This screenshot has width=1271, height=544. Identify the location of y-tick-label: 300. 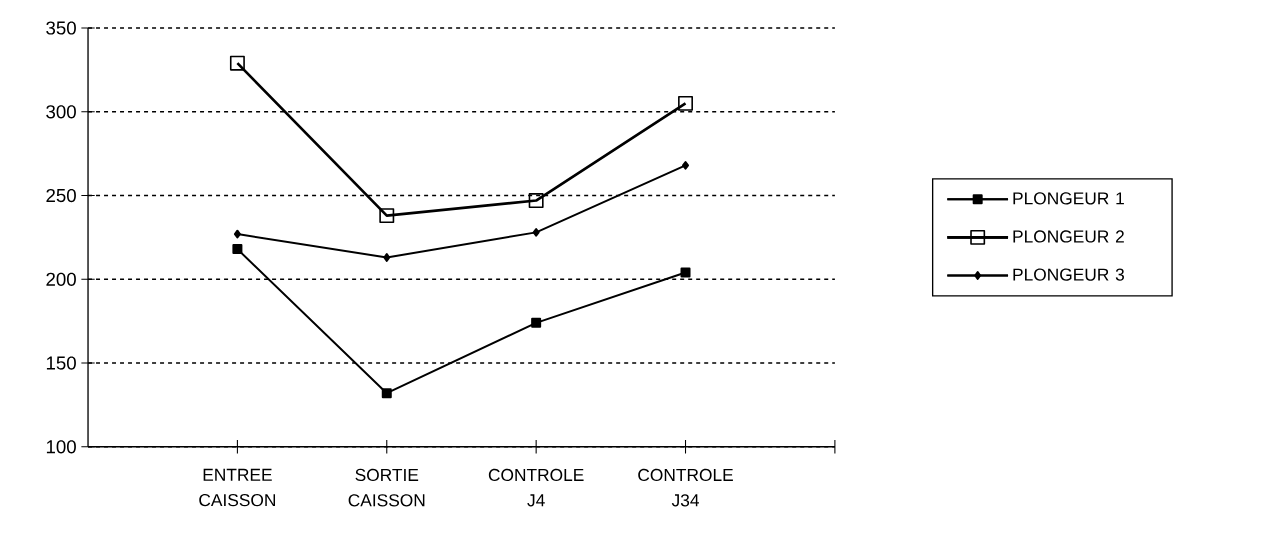
(61, 112).